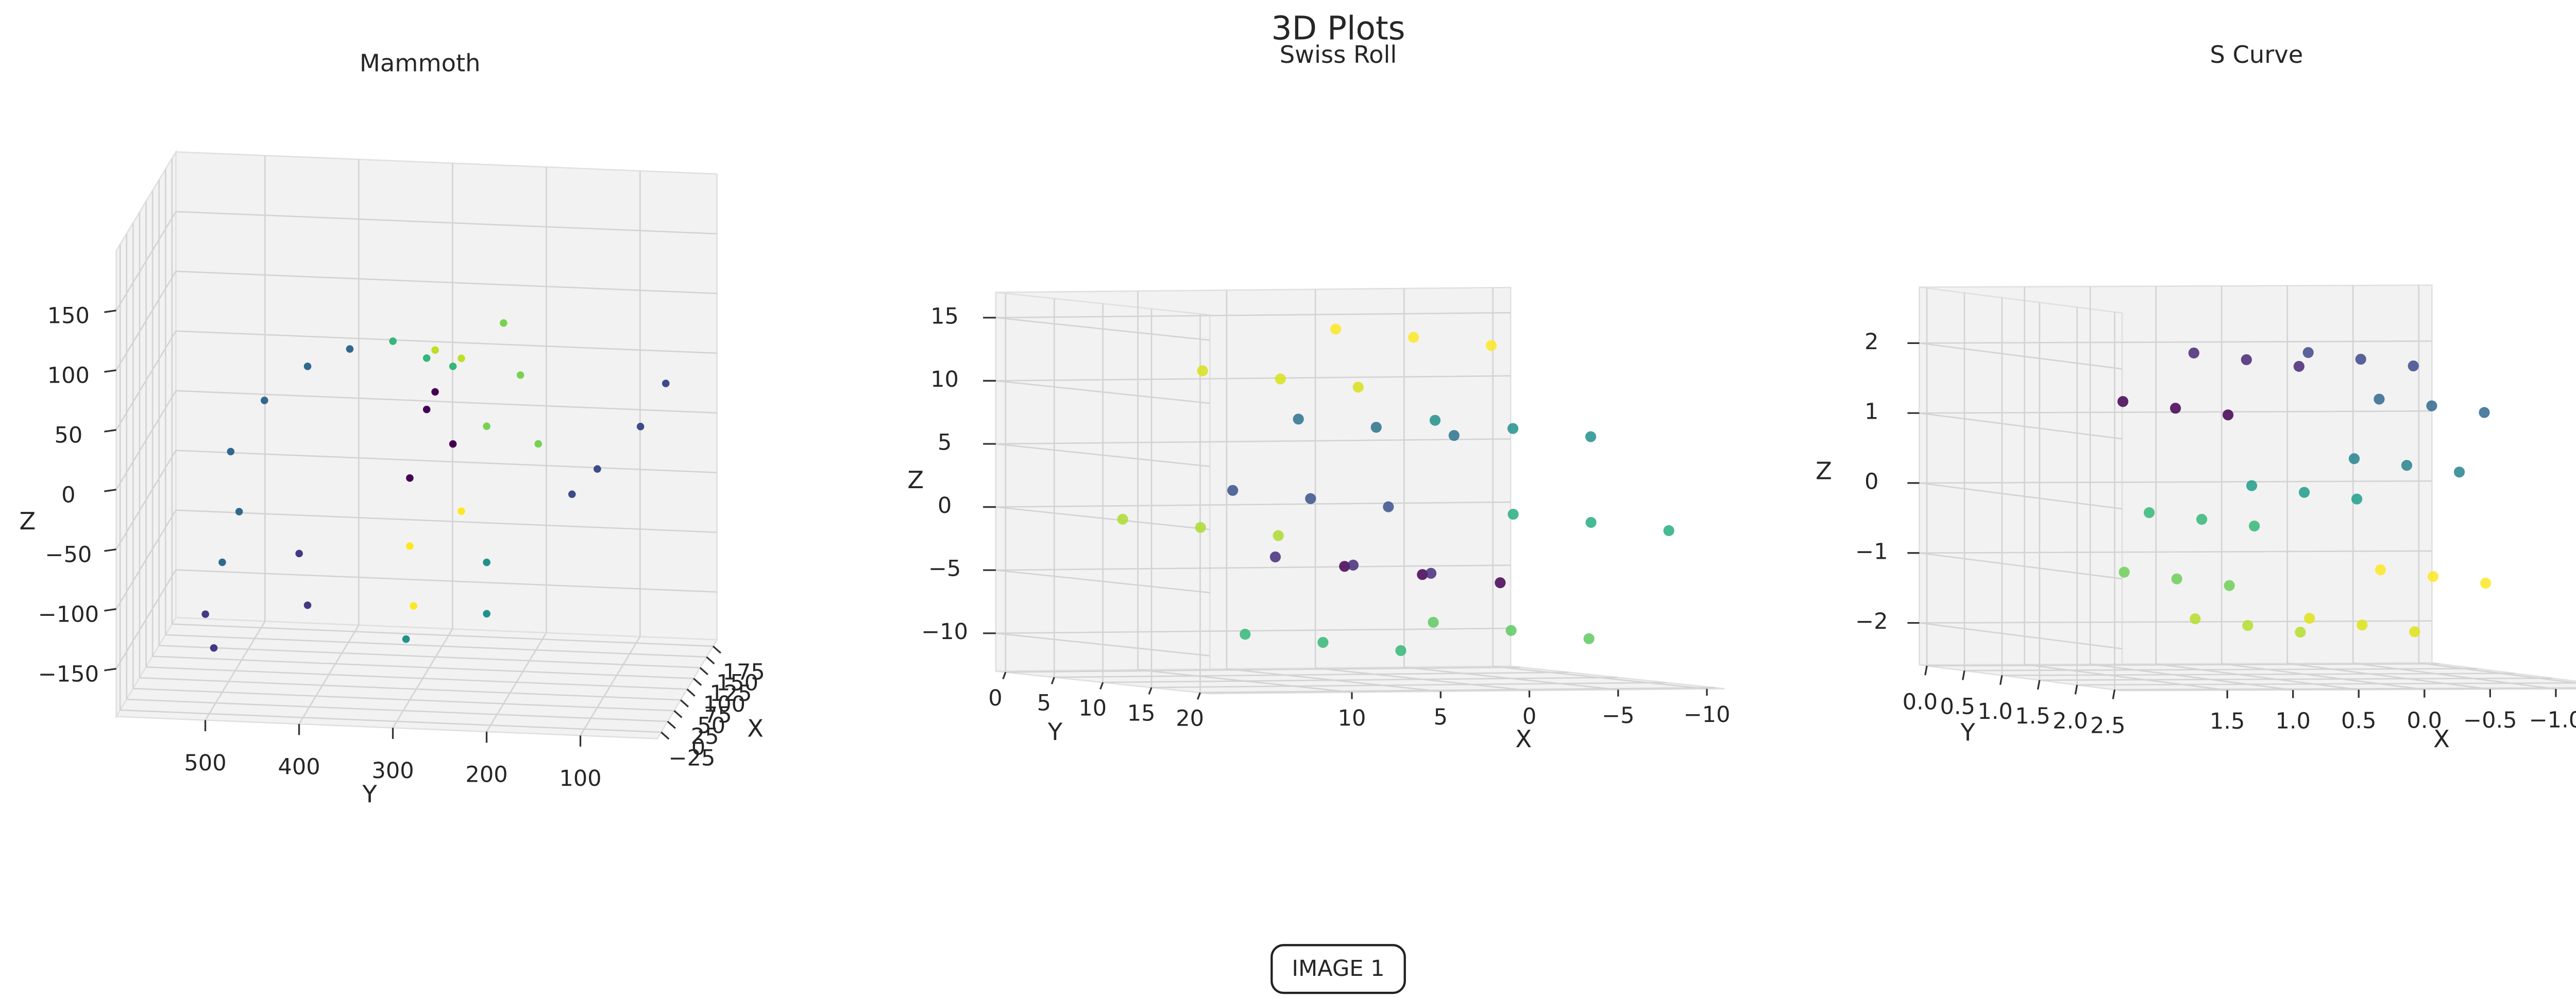 This screenshot has width=2576, height=998. What do you see at coordinates (711, 726) in the screenshot?
I see `x-tick-label: 50` at bounding box center [711, 726].